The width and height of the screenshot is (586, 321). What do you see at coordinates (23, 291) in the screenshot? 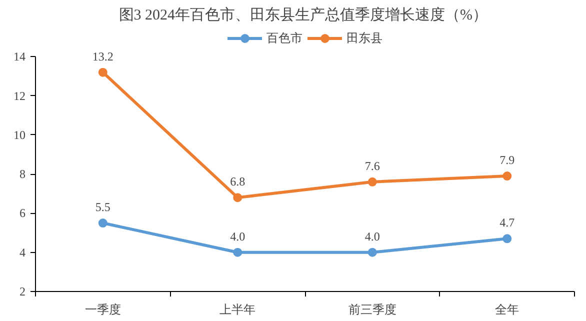
I see `y-tick-label: 2` at bounding box center [23, 291].